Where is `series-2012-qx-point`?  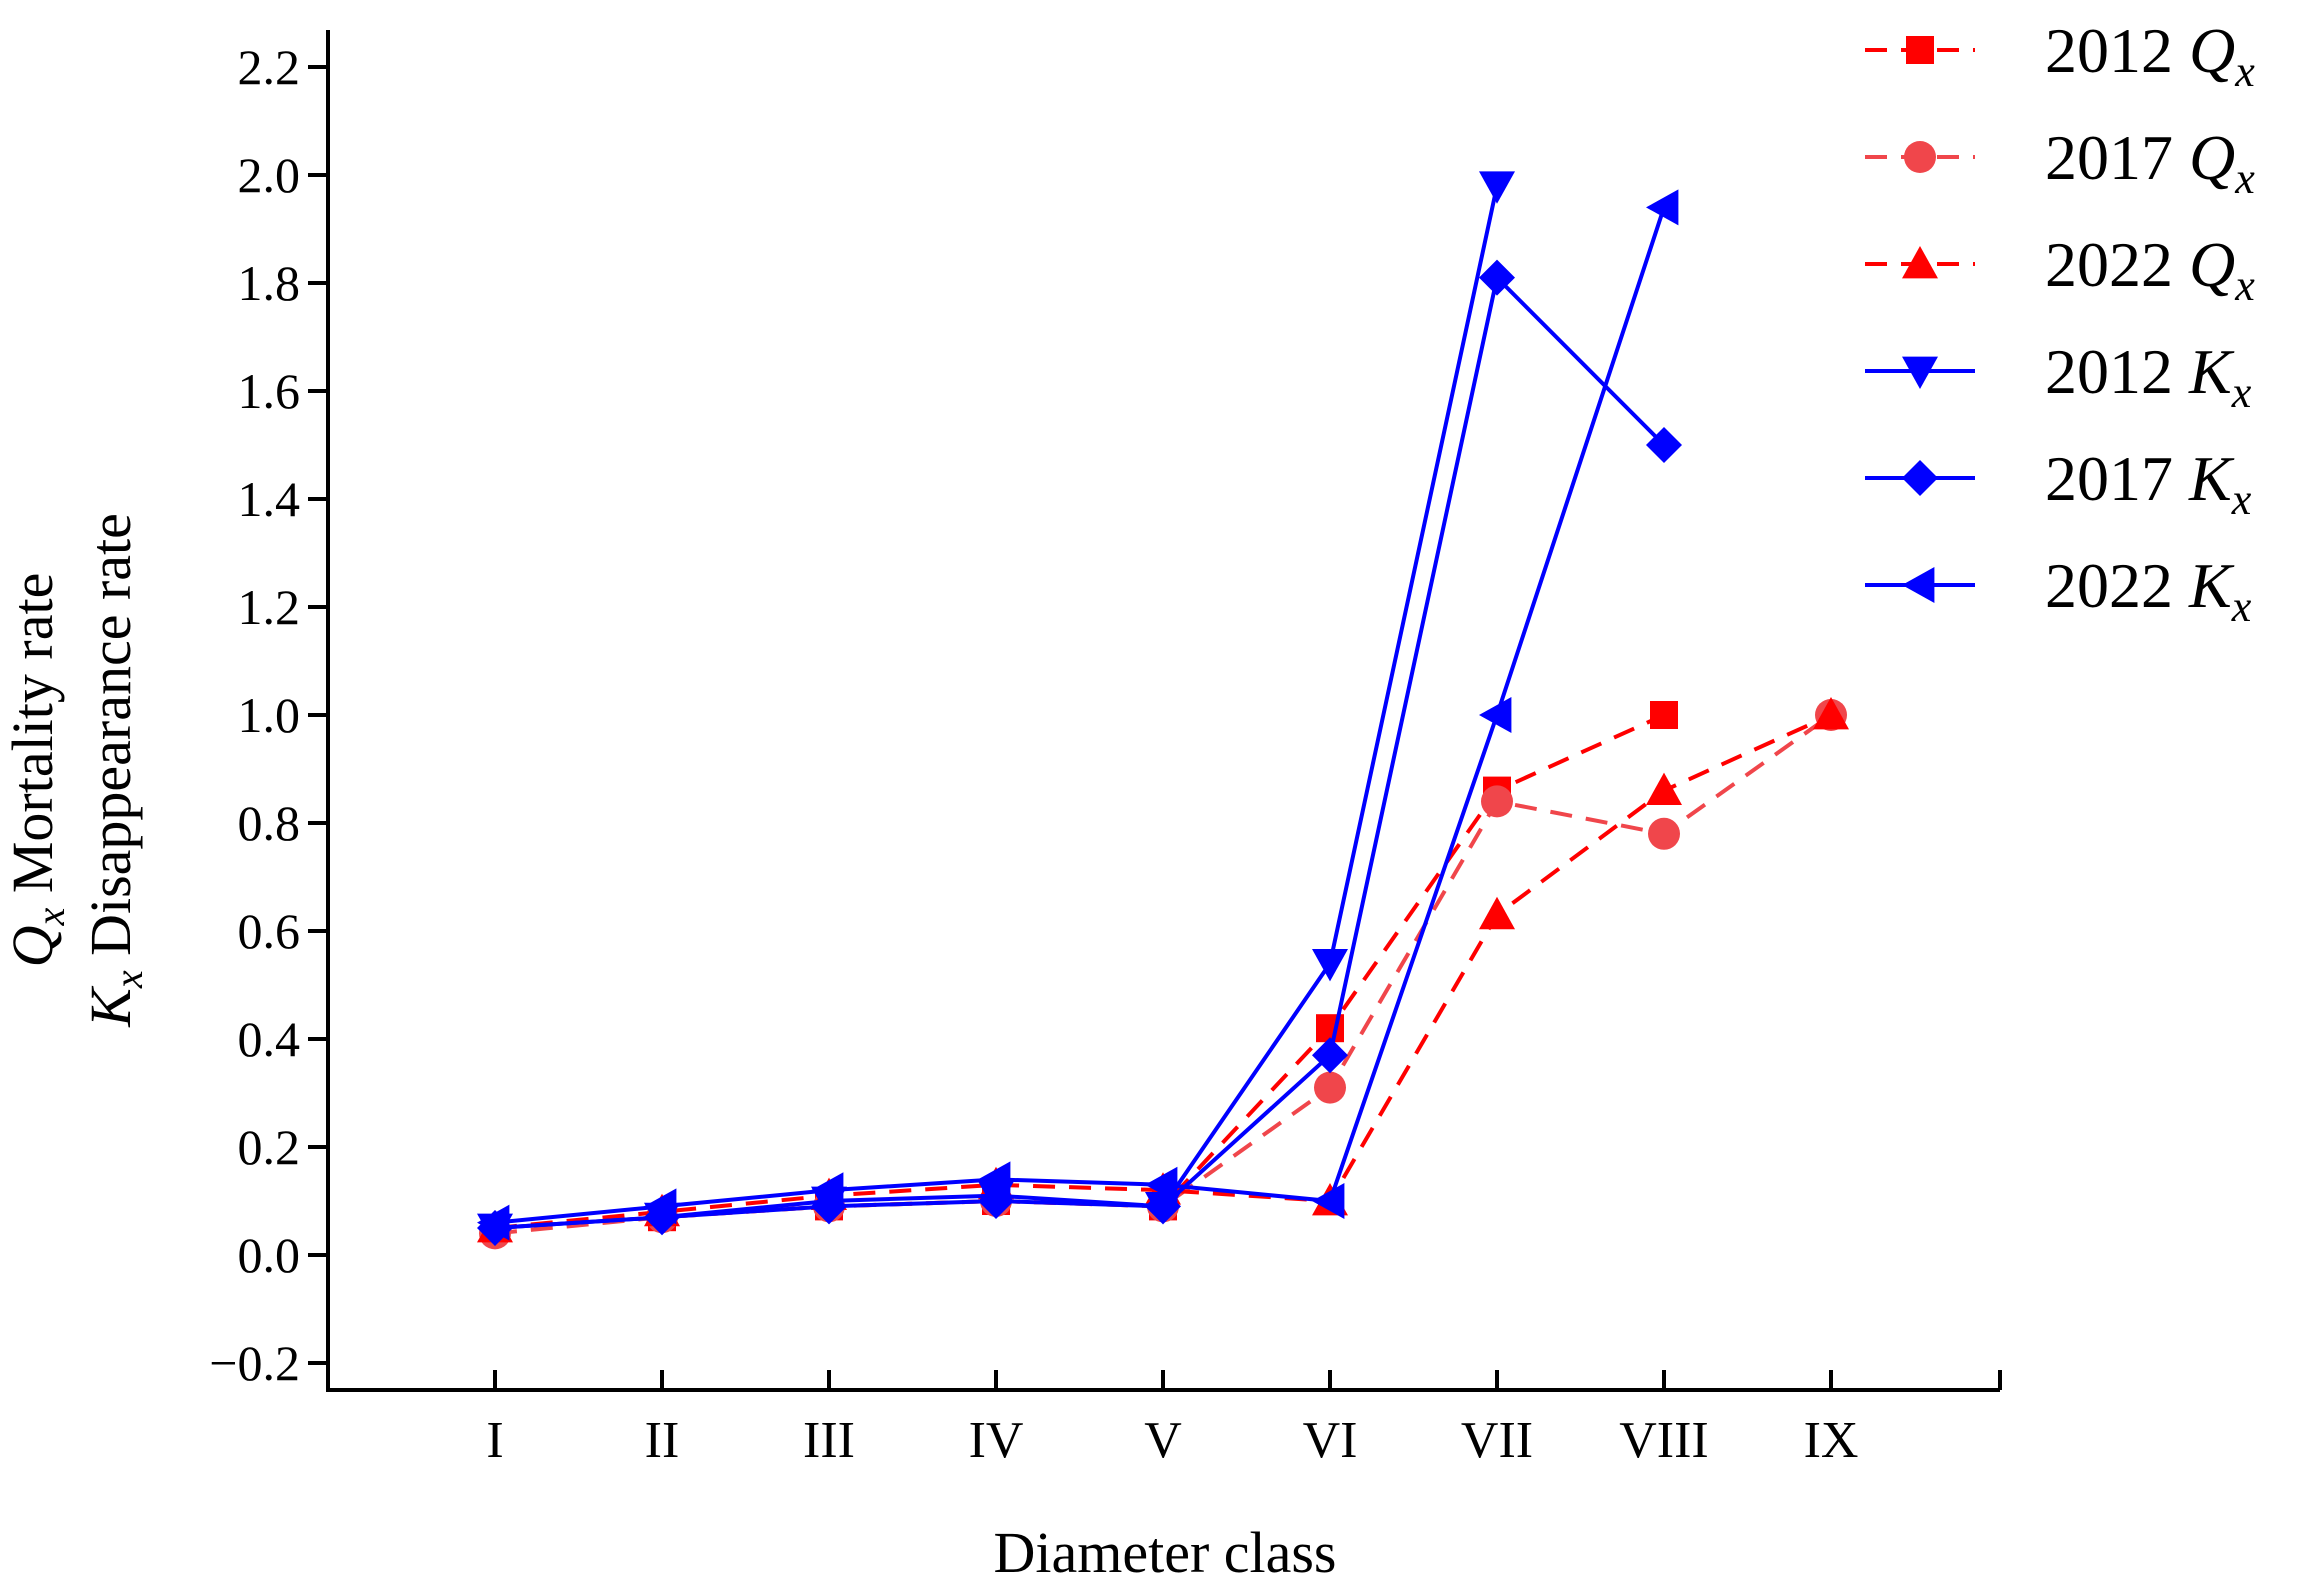
series-2012-qx-point is located at coordinates (1664, 715).